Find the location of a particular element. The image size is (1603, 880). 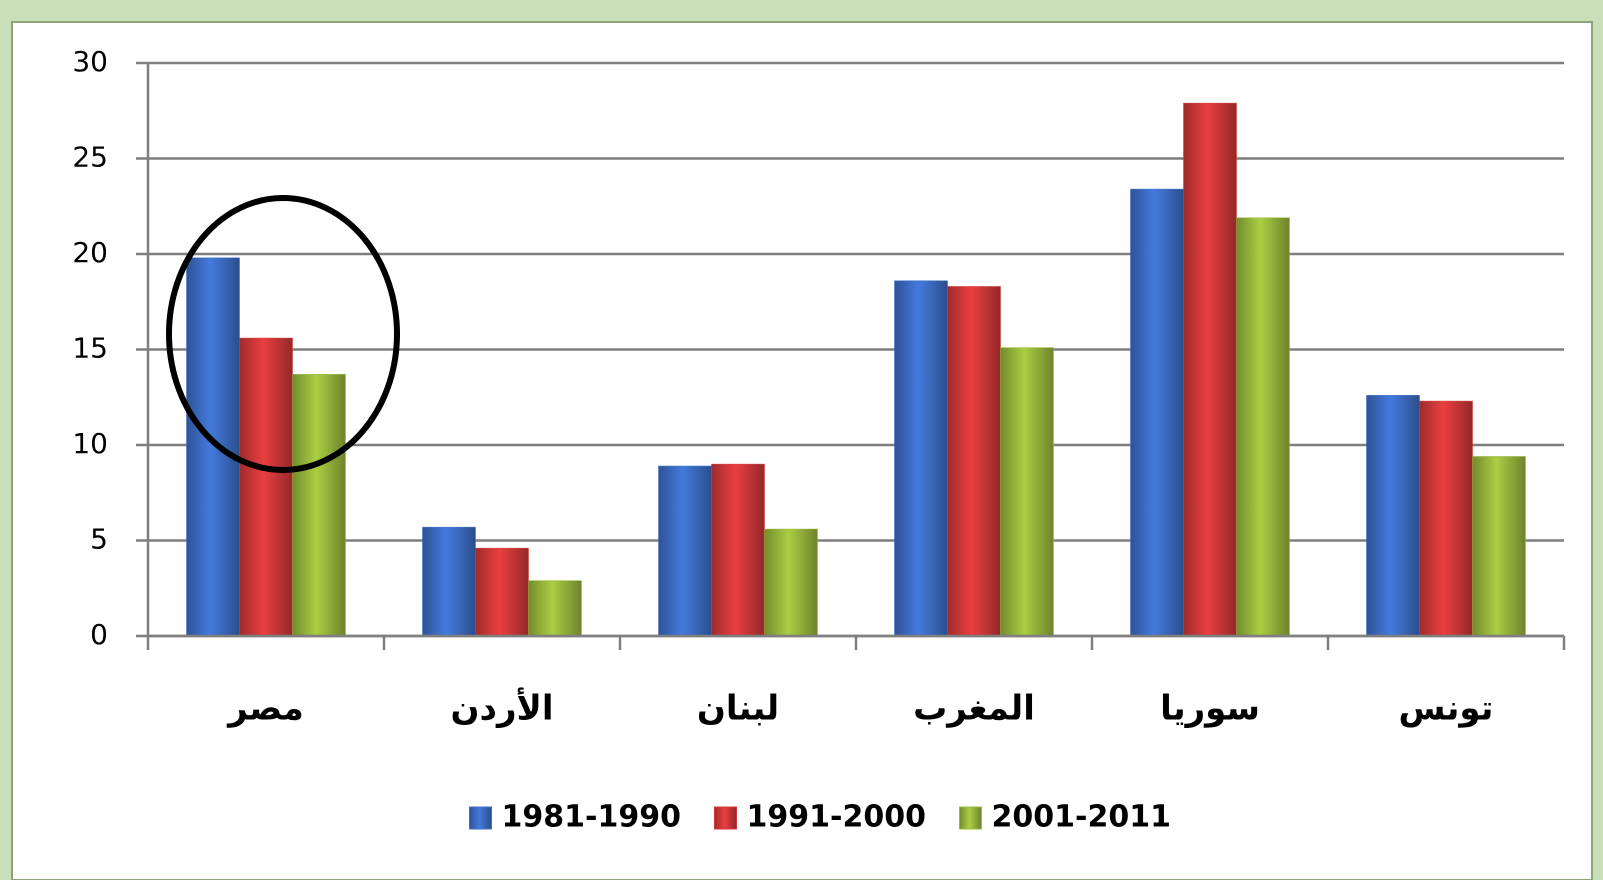

y-tick-label: 20 is located at coordinates (90, 252).